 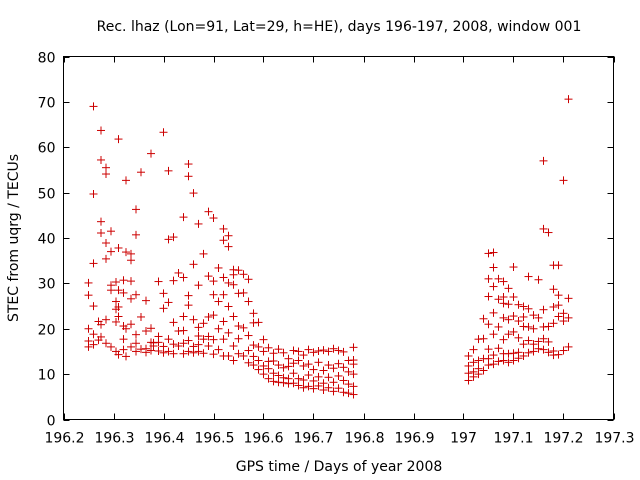 What do you see at coordinates (14, 238) in the screenshot?
I see `y-axis-label: STEC from uqrg / TECUs` at bounding box center [14, 238].